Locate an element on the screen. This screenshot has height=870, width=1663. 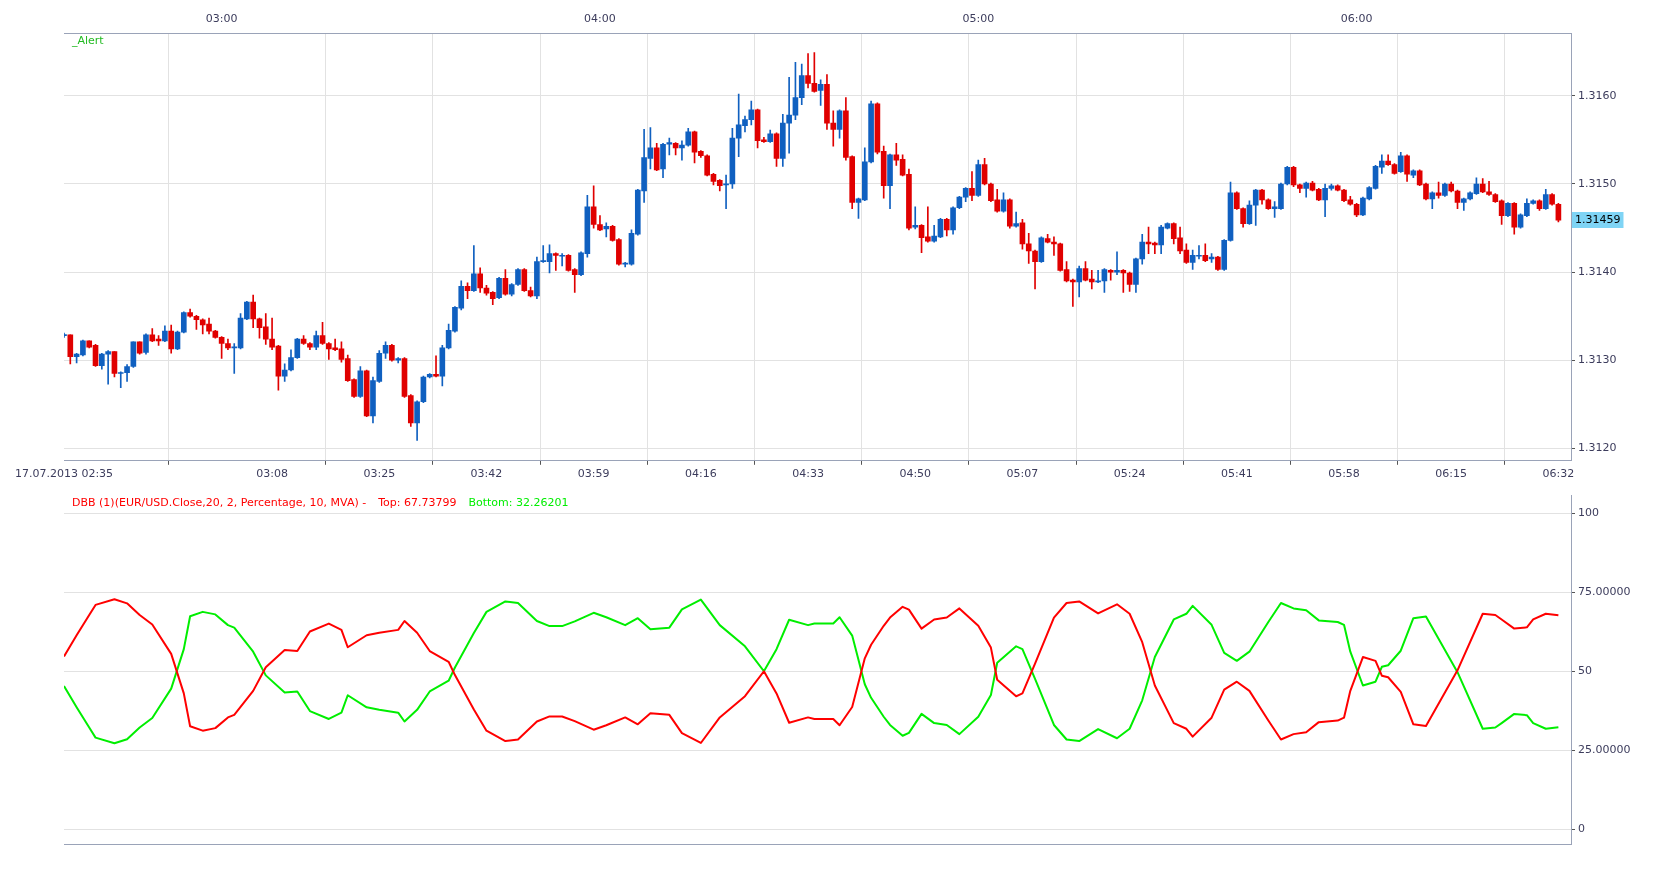
x-tick-label: 03:08 is located at coordinates (272, 474).